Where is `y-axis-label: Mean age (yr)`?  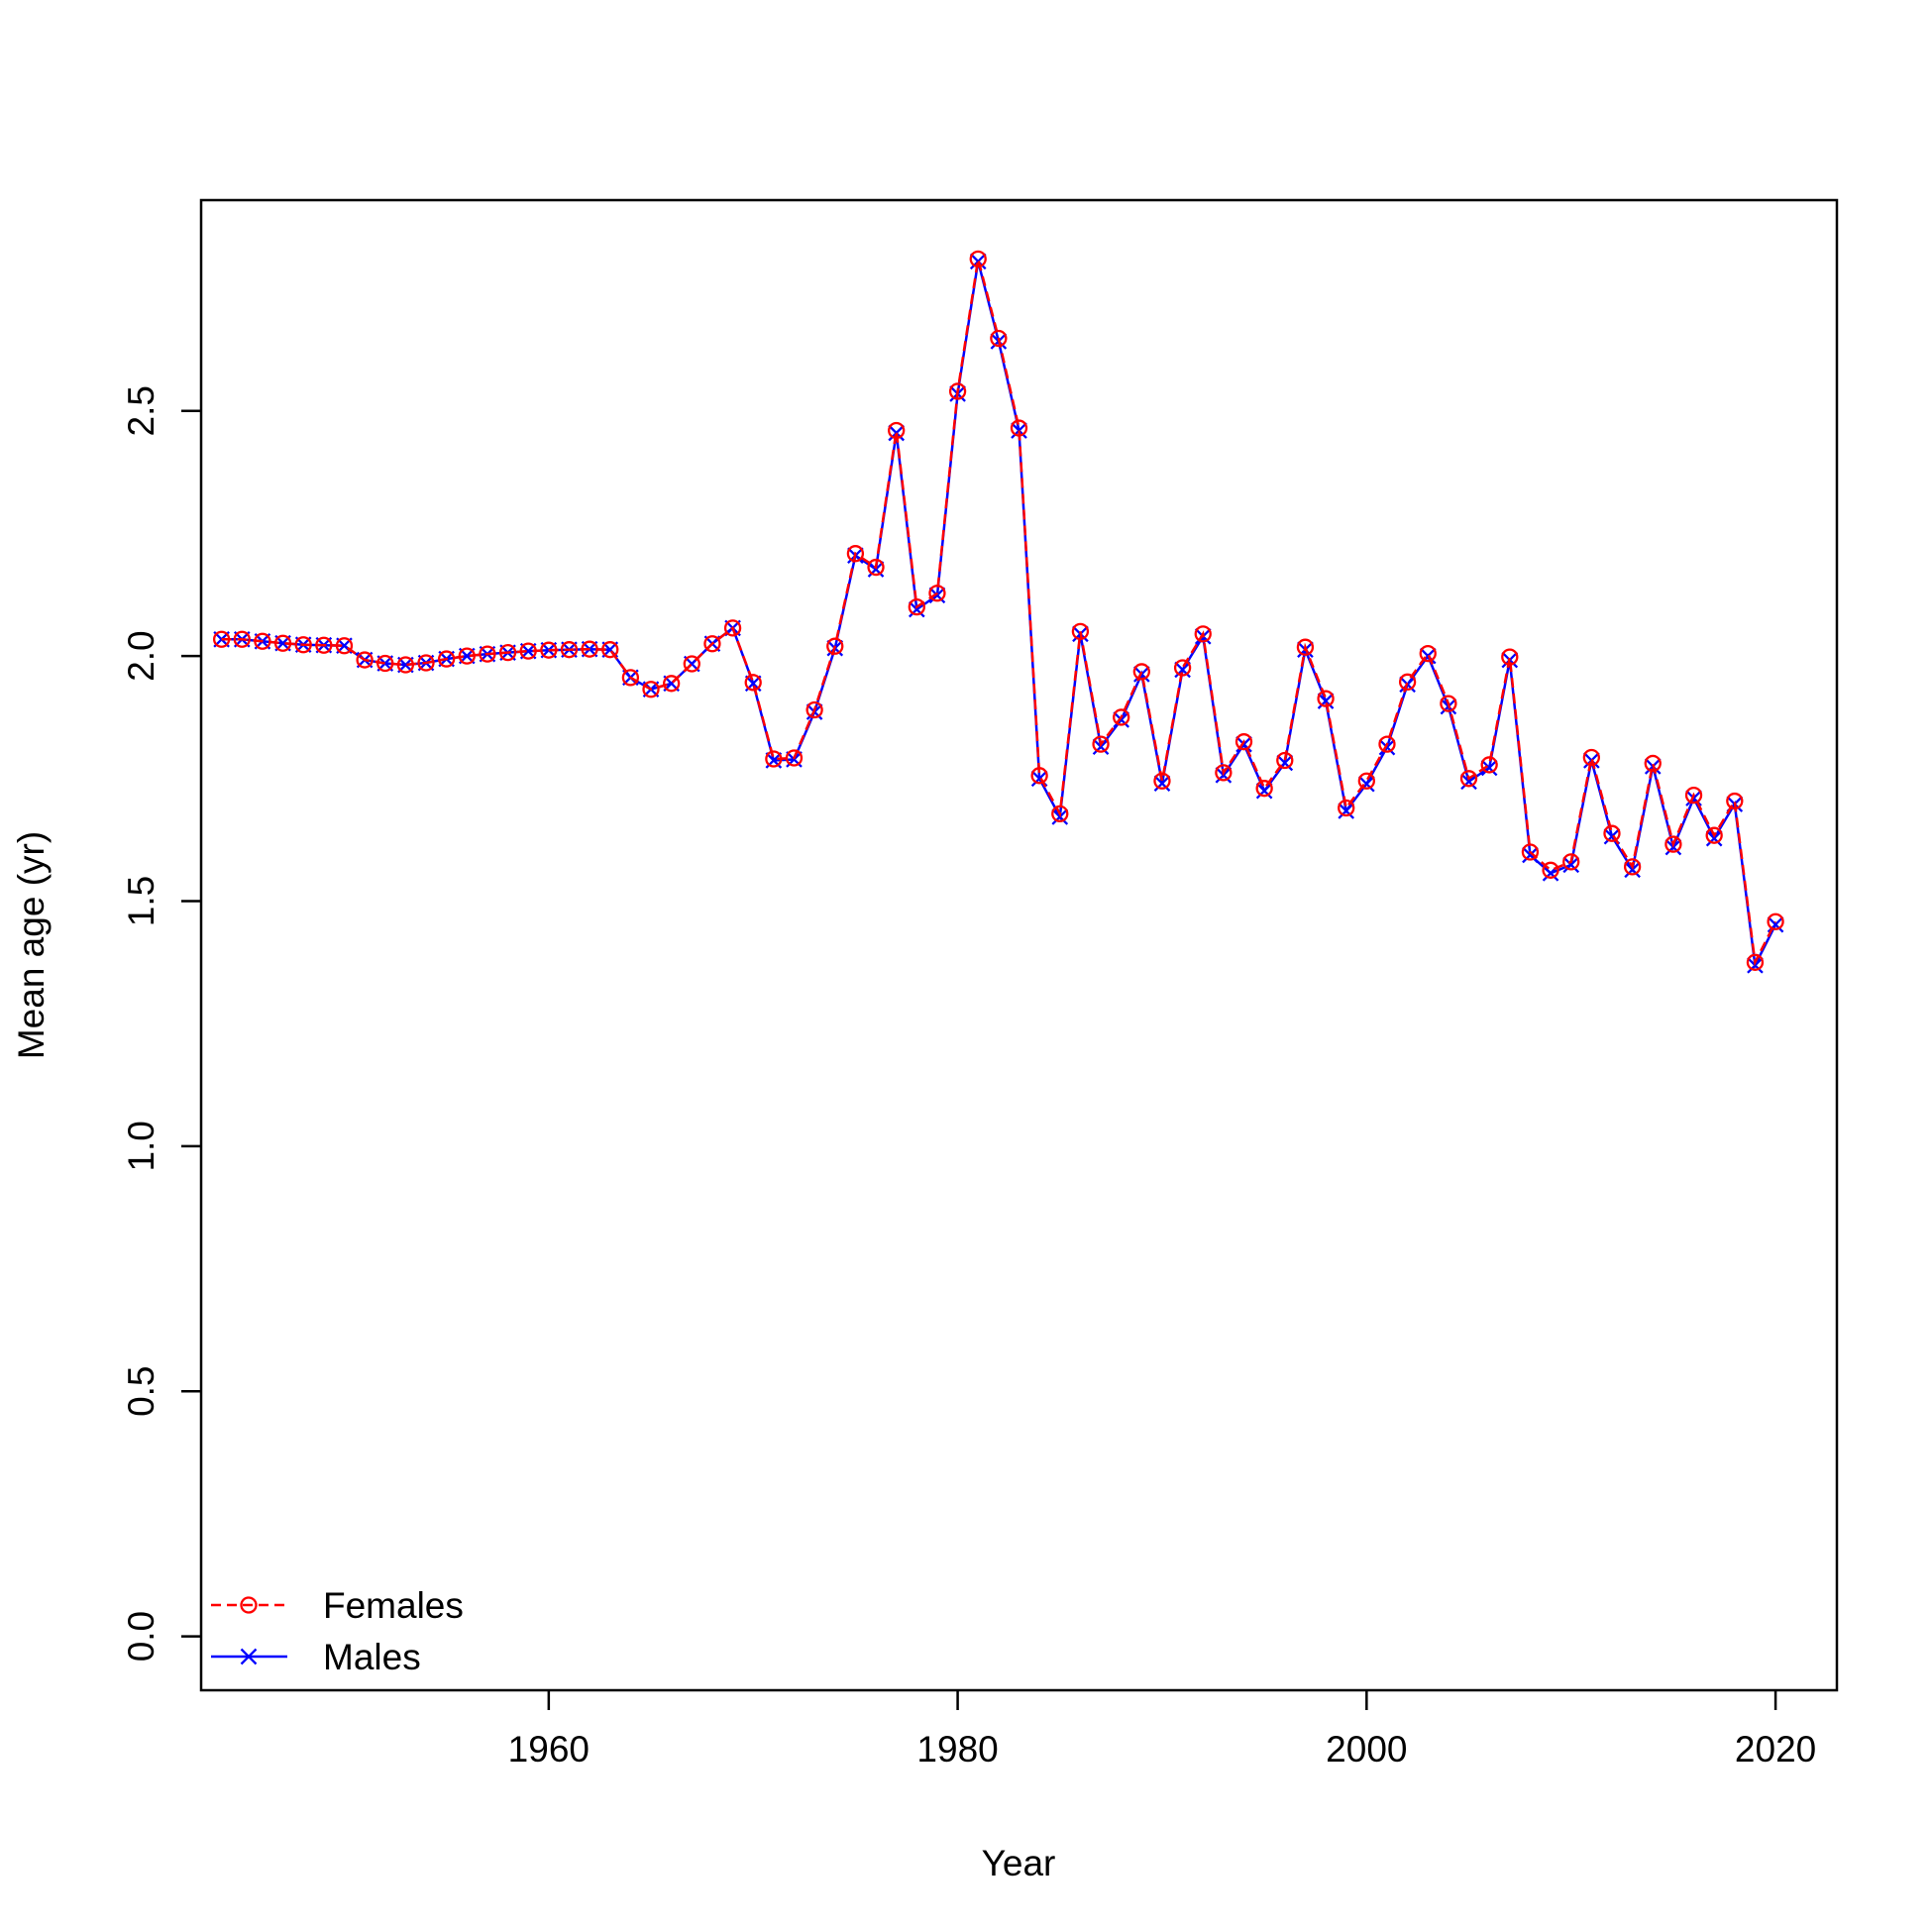 y-axis-label: Mean age (yr) is located at coordinates (31, 945).